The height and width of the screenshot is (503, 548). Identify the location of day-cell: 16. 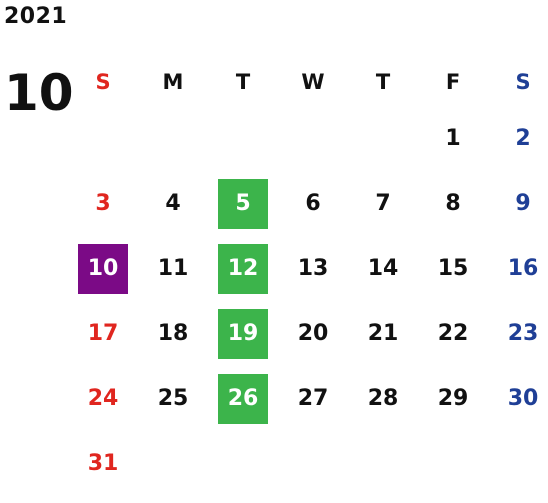
(518, 268).